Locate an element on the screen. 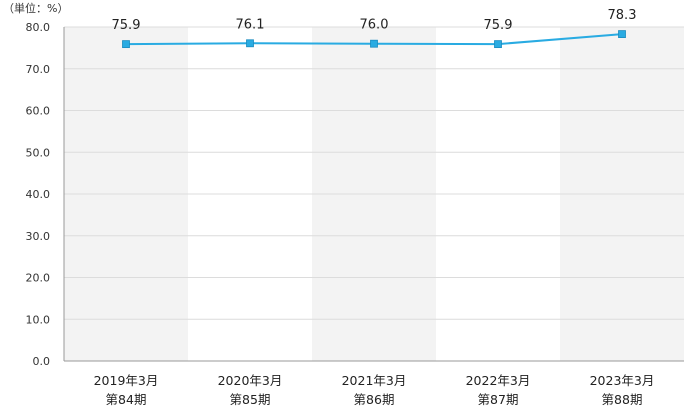  y-tick-2: 20.0 is located at coordinates (38, 278).